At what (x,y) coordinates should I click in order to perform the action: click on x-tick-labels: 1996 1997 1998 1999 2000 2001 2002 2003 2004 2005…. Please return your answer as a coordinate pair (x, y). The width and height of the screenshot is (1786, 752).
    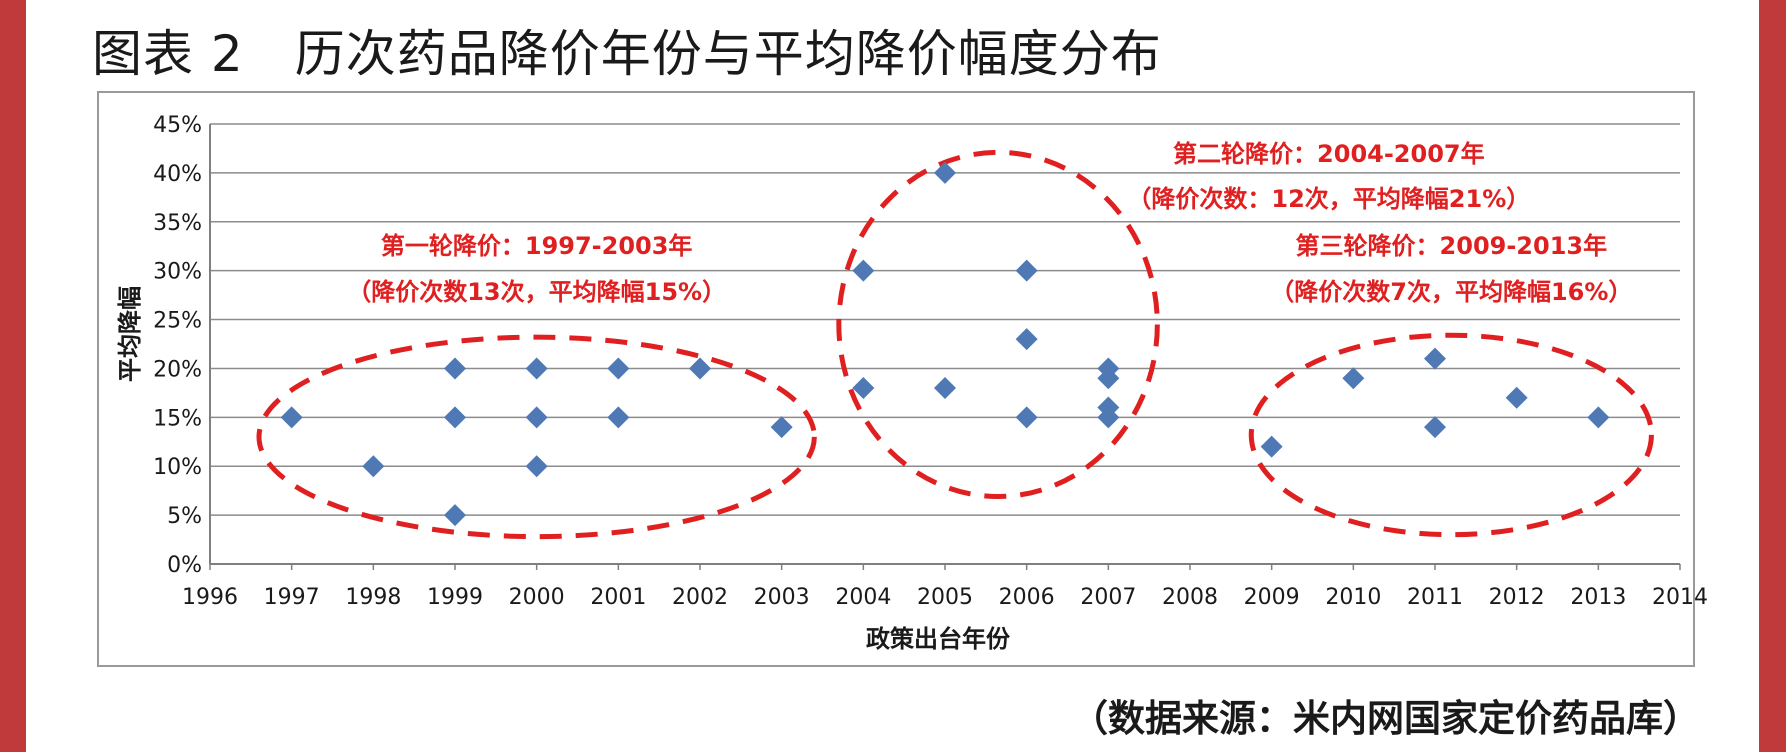
    Looking at the image, I should click on (945, 587).